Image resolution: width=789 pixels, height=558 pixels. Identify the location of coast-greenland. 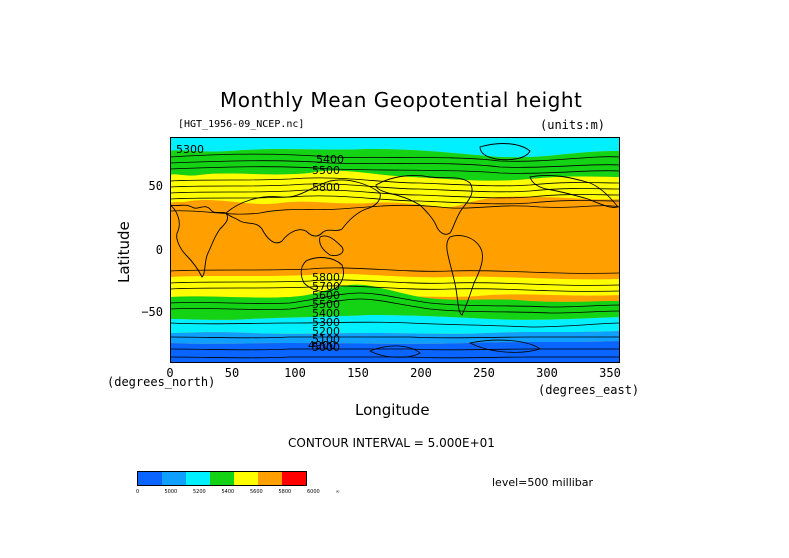
(505, 152).